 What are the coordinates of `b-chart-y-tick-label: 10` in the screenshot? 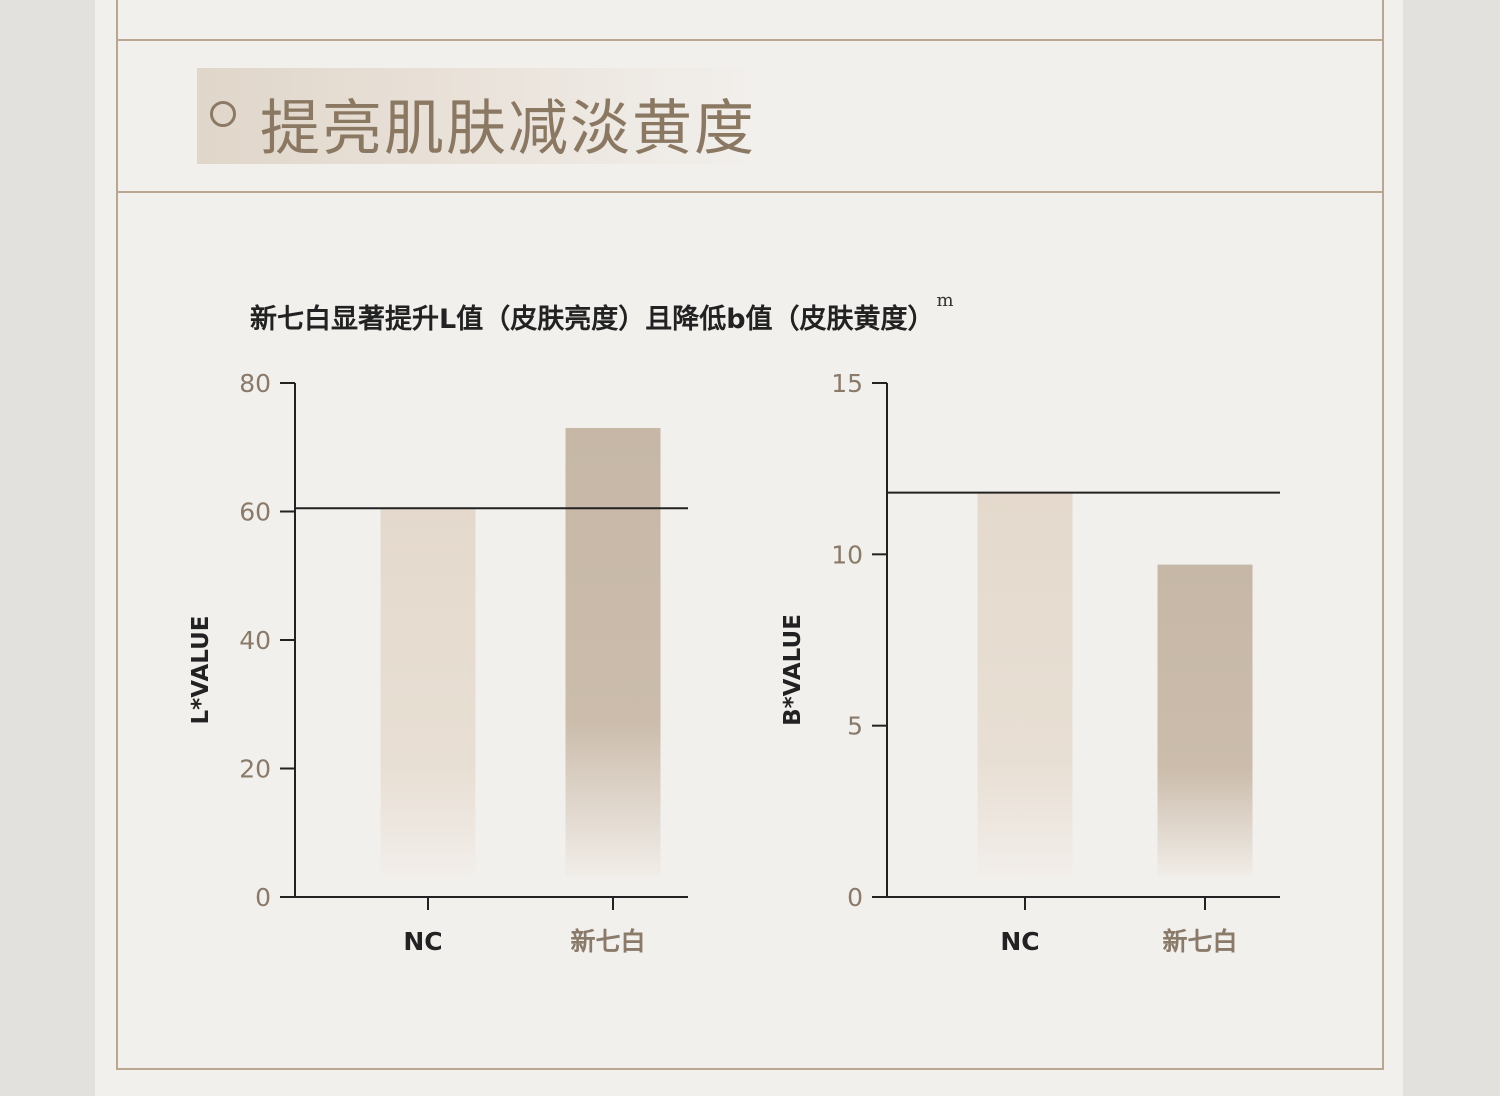 It's located at (847, 554).